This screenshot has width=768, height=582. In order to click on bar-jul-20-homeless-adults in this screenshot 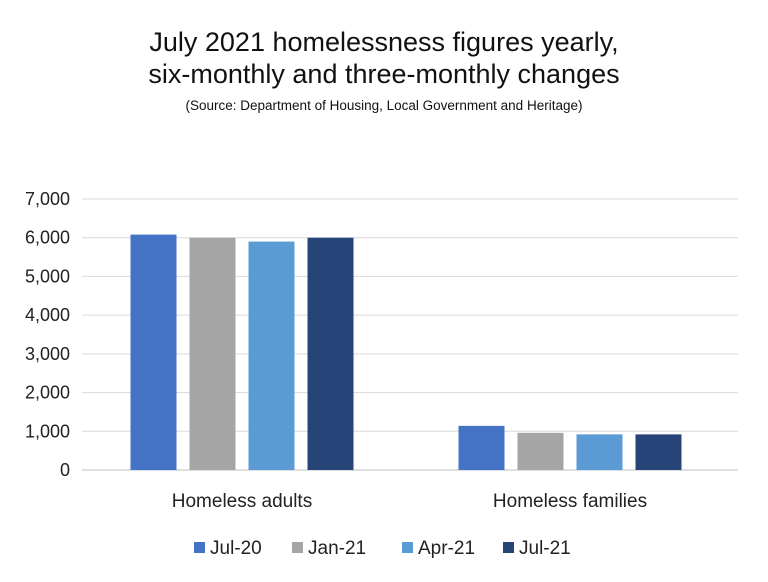, I will do `click(153, 352)`.